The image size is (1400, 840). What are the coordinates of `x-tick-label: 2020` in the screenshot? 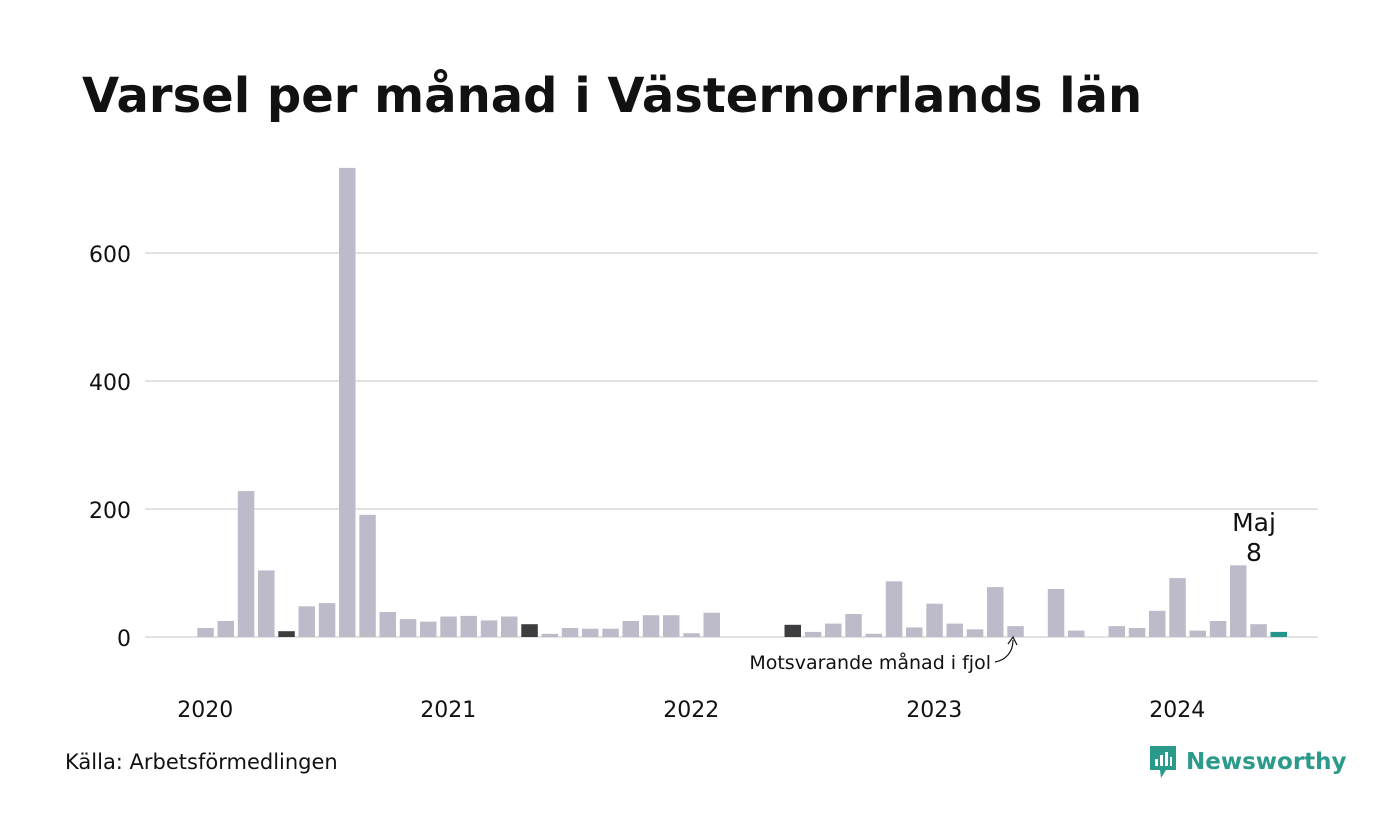 It's located at (205, 710).